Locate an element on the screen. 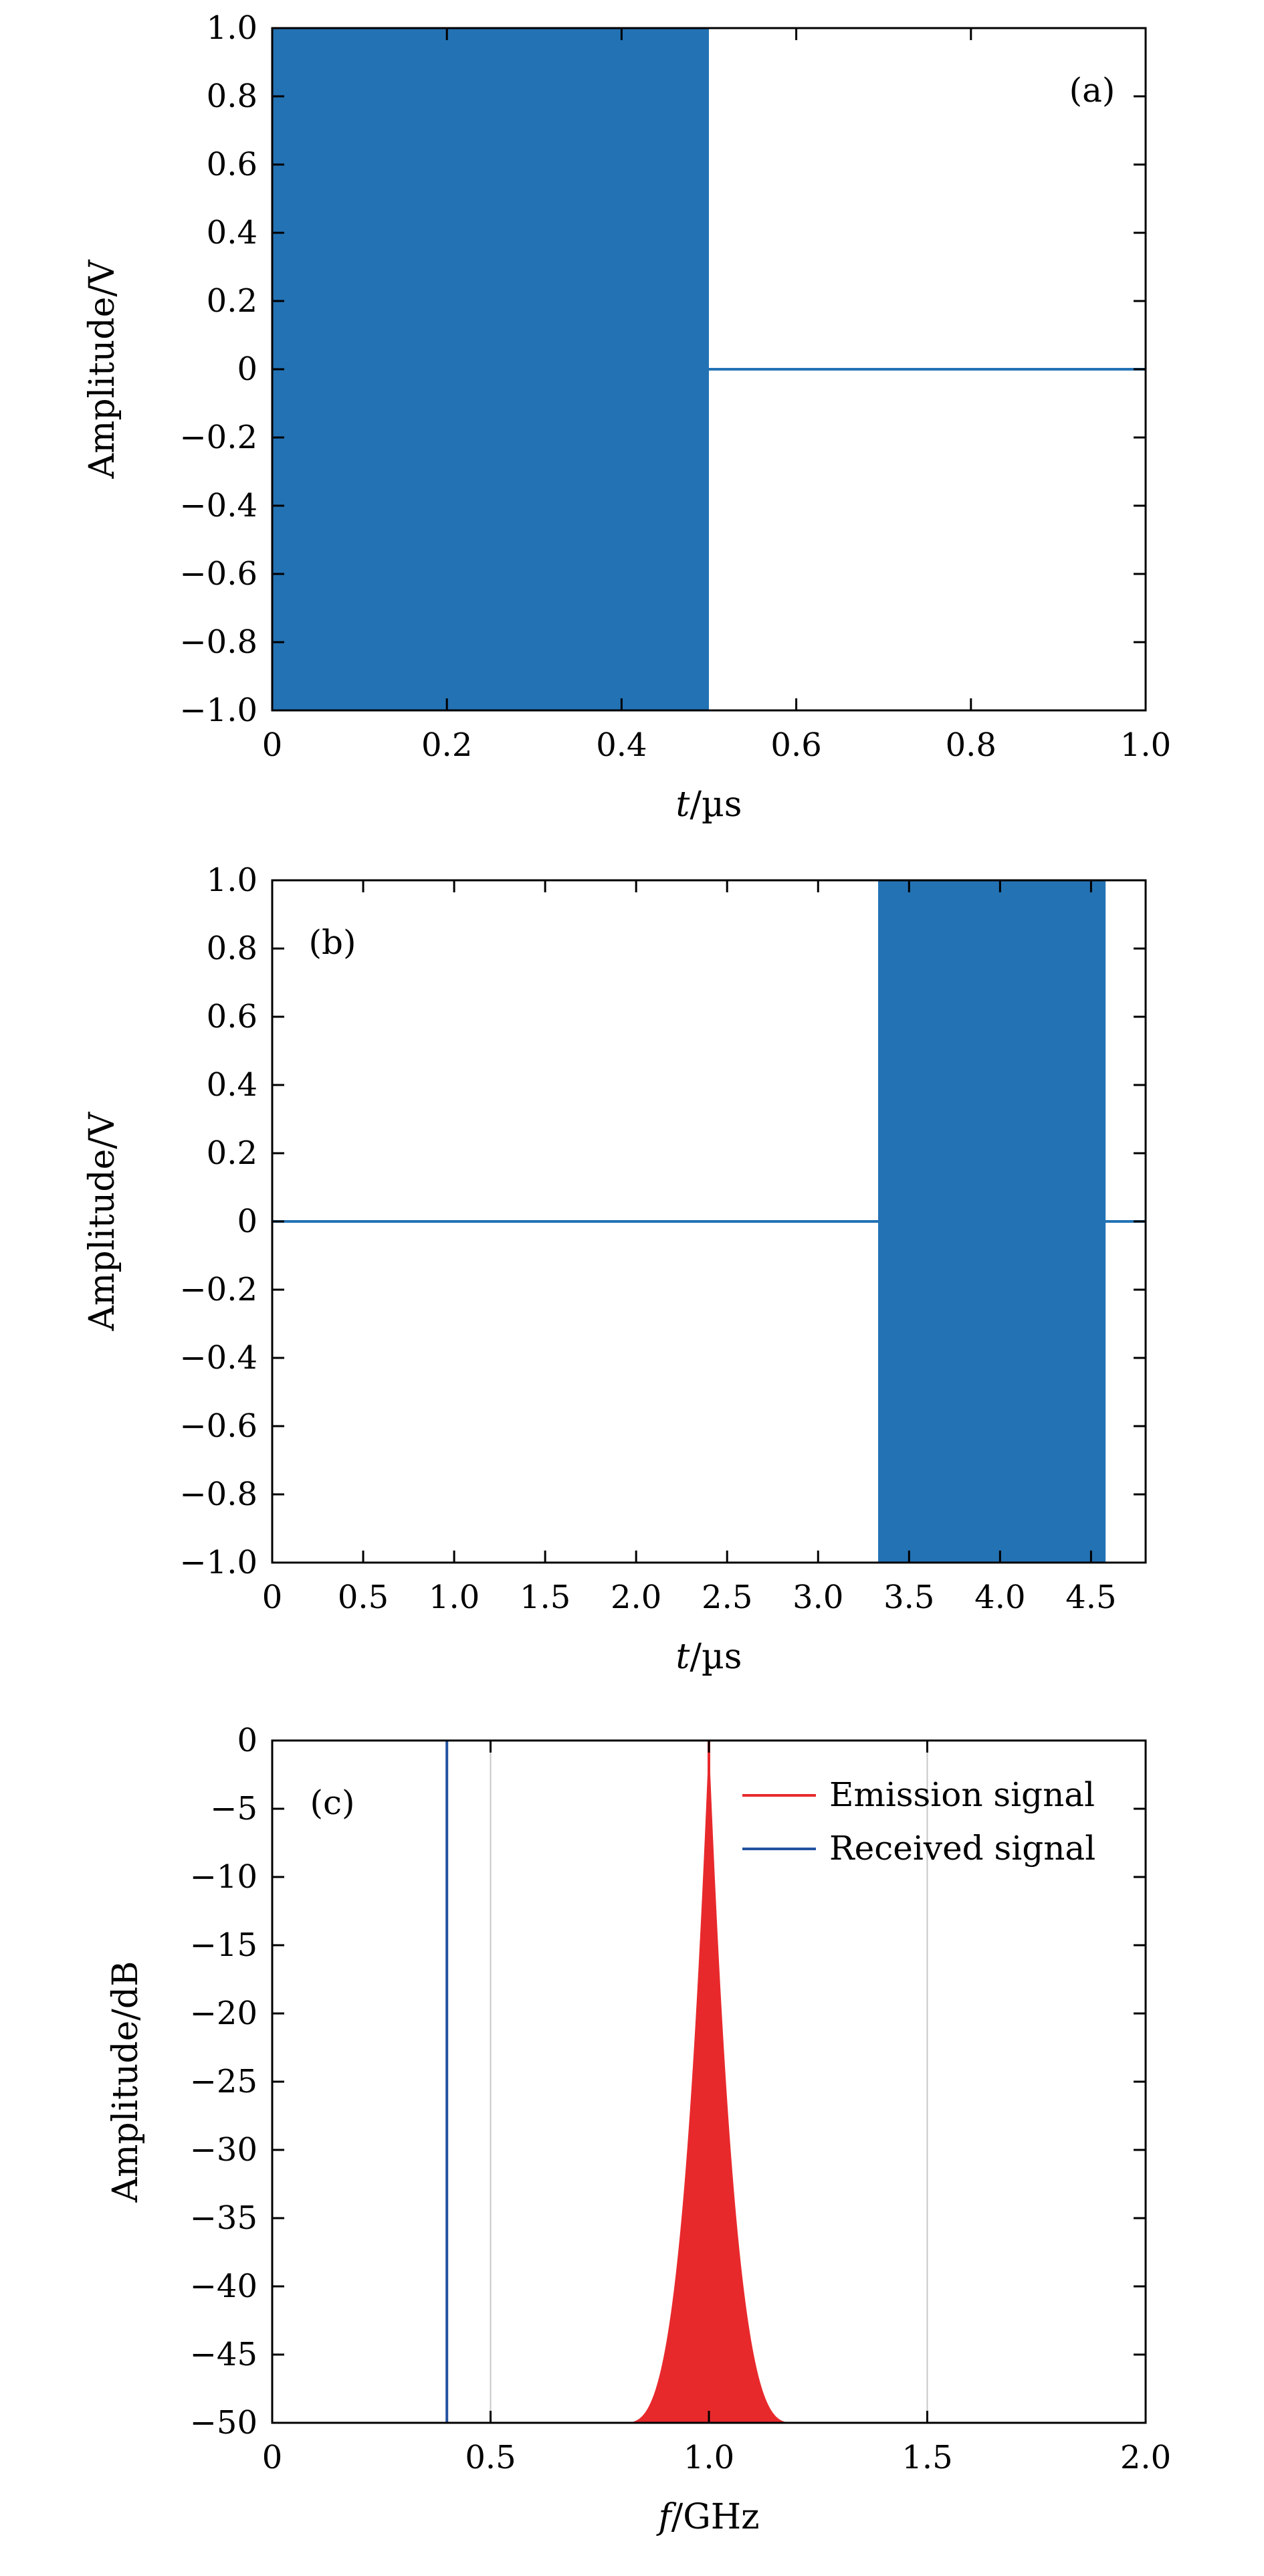 The image size is (1264, 2576). y-tick-label: −40 is located at coordinates (223, 2286).